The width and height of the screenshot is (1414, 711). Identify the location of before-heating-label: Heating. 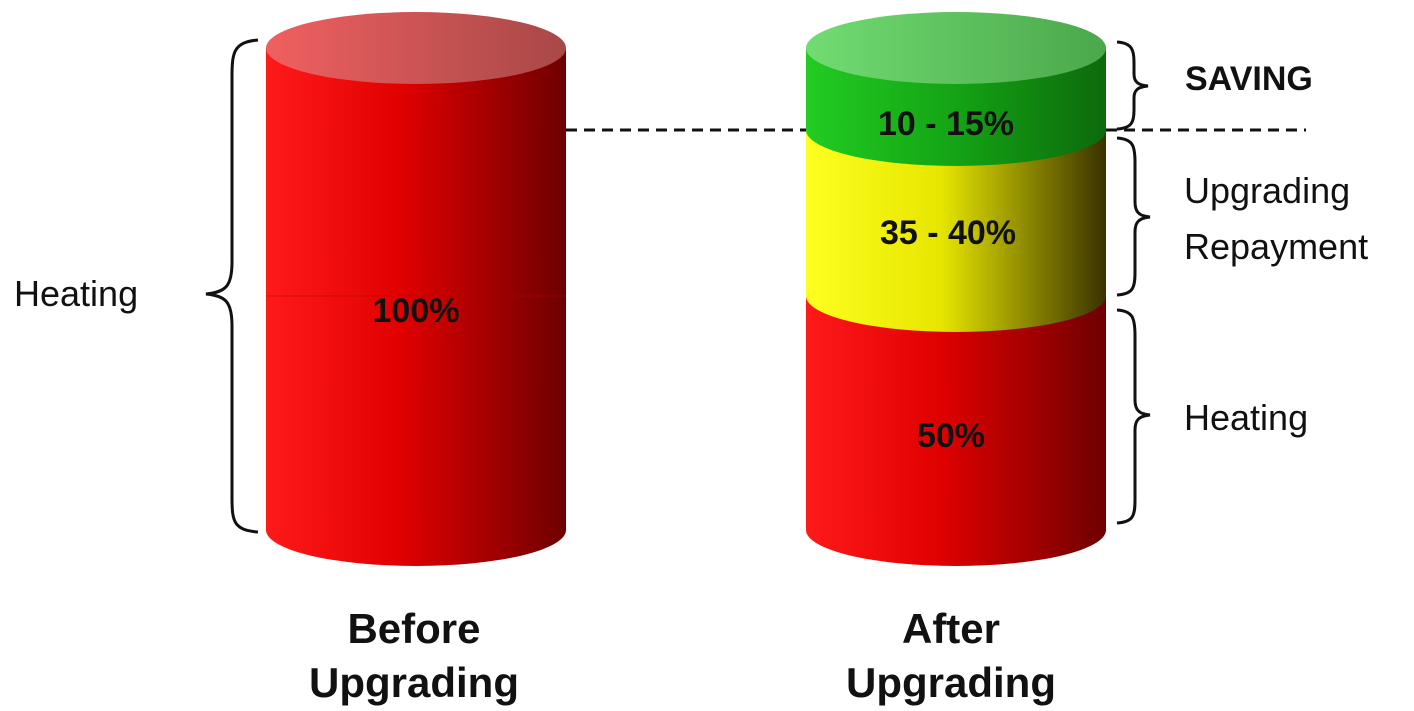
(76, 293).